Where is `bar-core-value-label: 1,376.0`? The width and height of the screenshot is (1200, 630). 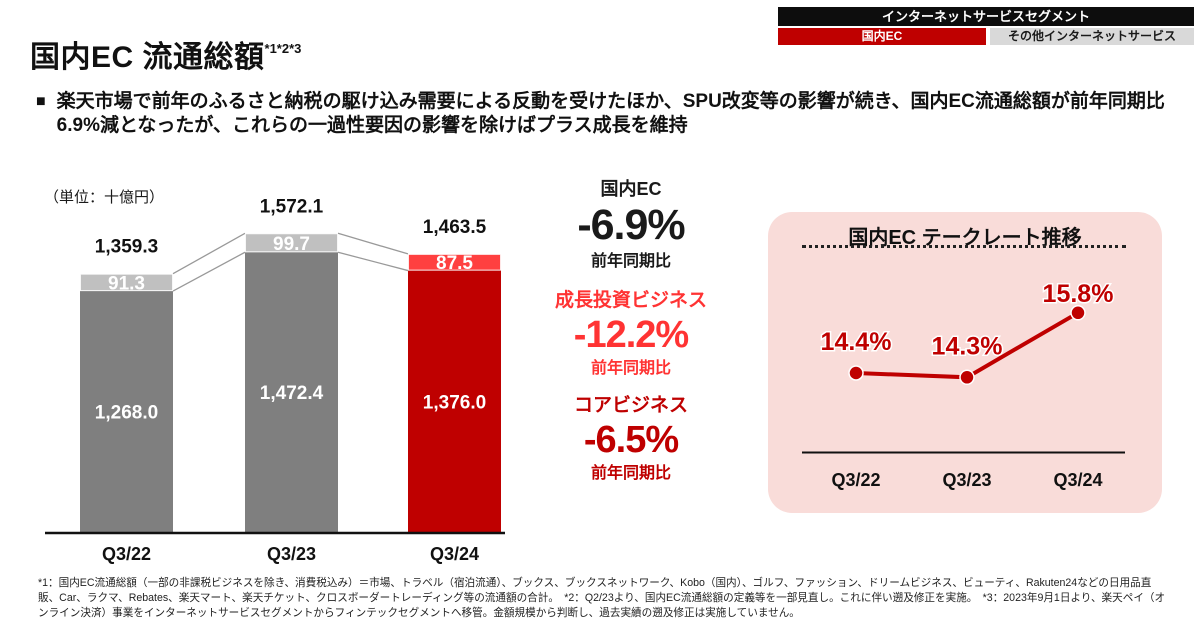 bar-core-value-label: 1,376.0 is located at coordinates (454, 402).